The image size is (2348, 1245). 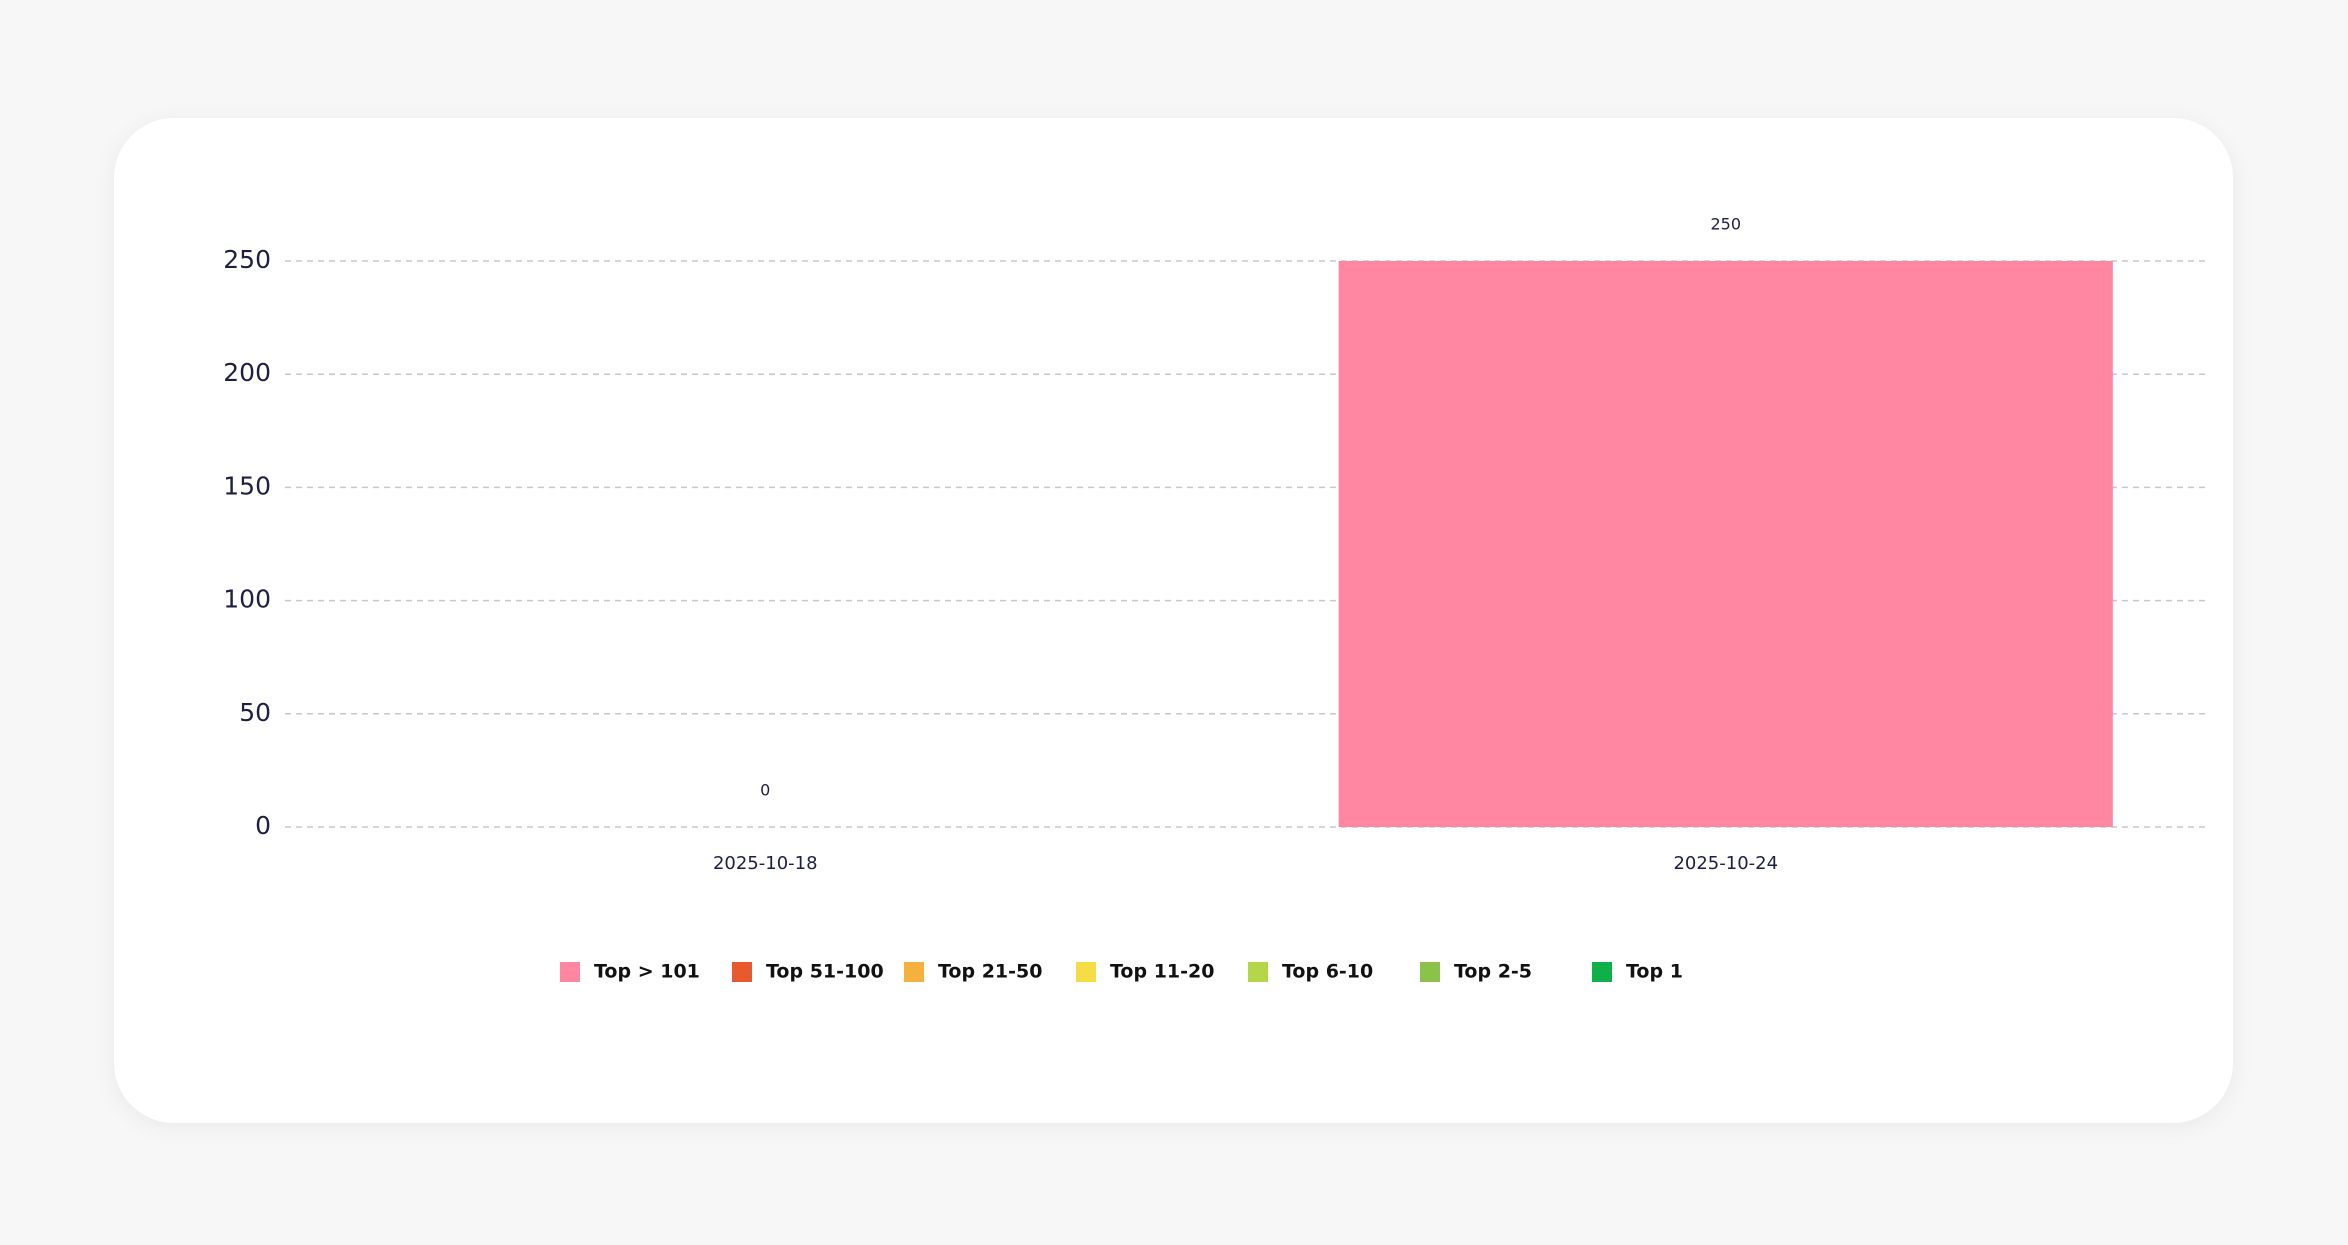 I want to click on y-tick-label: 50, so click(x=255, y=712).